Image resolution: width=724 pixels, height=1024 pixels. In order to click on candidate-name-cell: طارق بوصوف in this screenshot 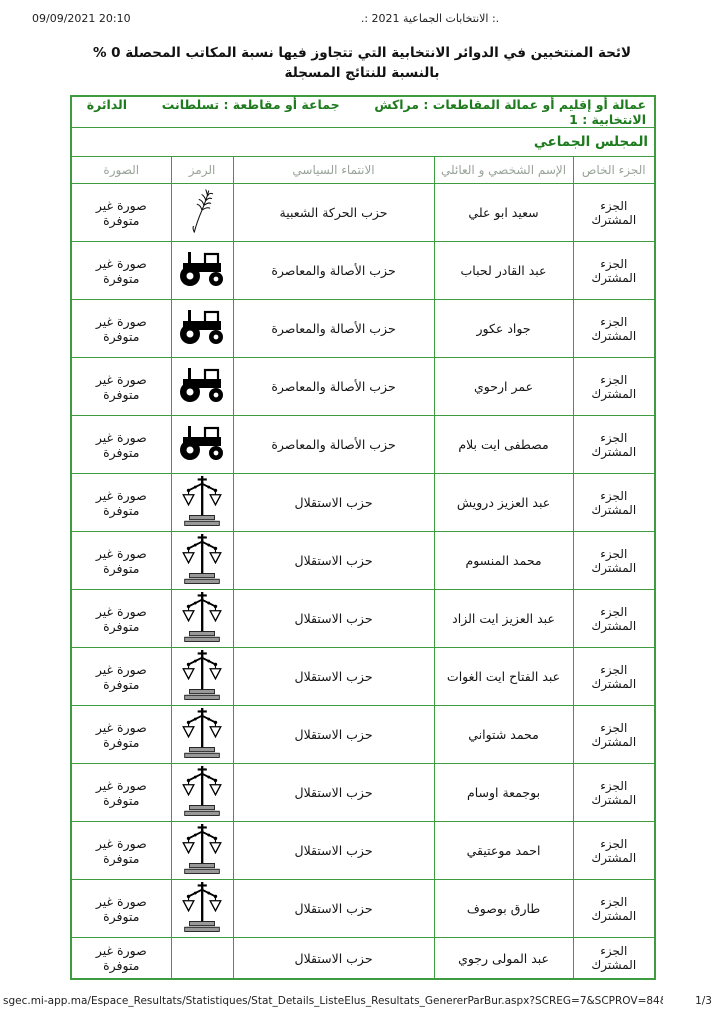, I will do `click(503, 908)`.